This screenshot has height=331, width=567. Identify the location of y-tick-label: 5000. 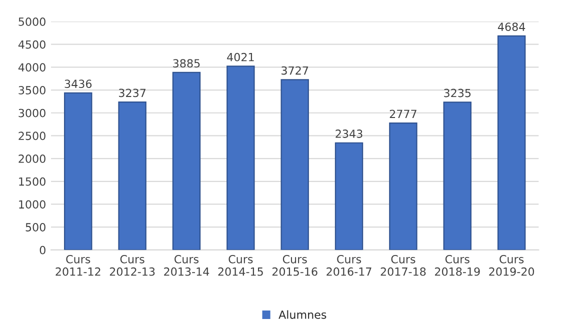
(32, 21).